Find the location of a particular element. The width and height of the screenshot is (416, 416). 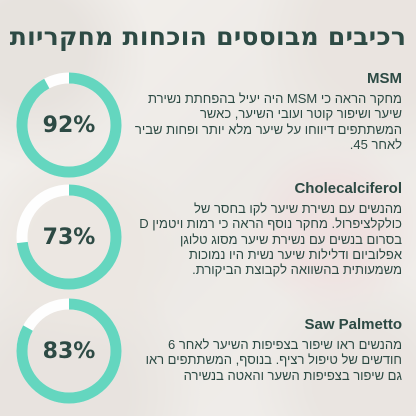

ingredient-name: Saw Palmetto is located at coordinates (353, 324).